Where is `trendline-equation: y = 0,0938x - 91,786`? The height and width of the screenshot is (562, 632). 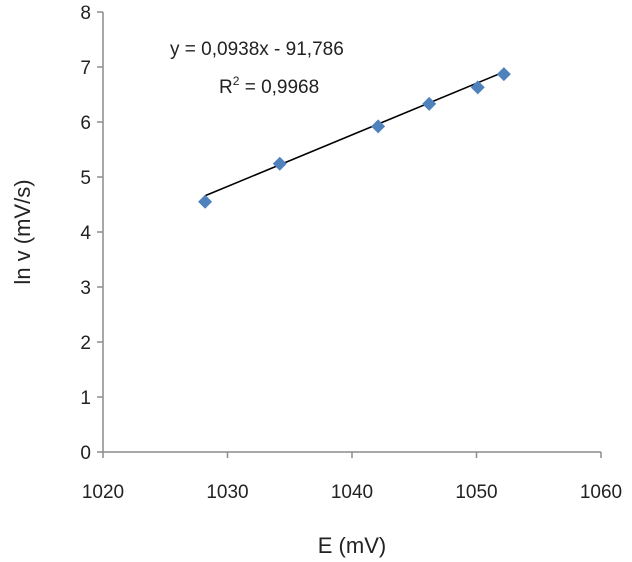 trendline-equation: y = 0,0938x - 91,786 is located at coordinates (257, 49).